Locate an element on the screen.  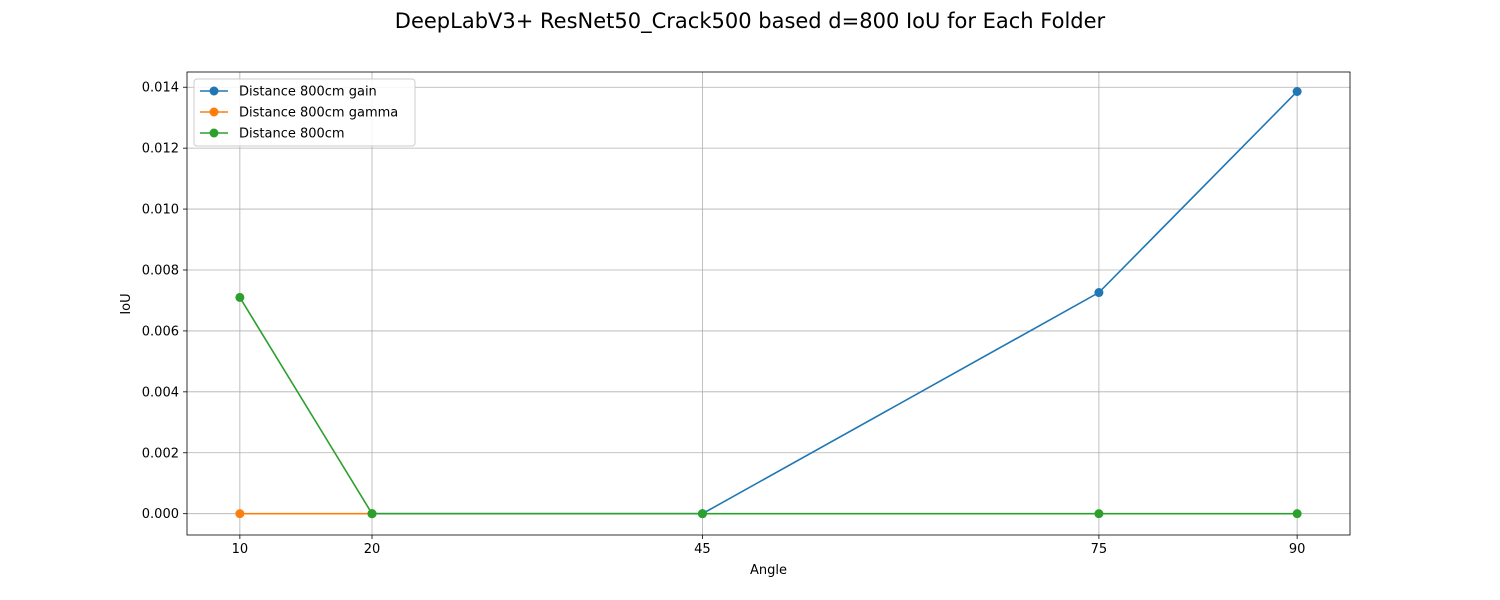
legend-label: Distance 800cm gain is located at coordinates (308, 92).